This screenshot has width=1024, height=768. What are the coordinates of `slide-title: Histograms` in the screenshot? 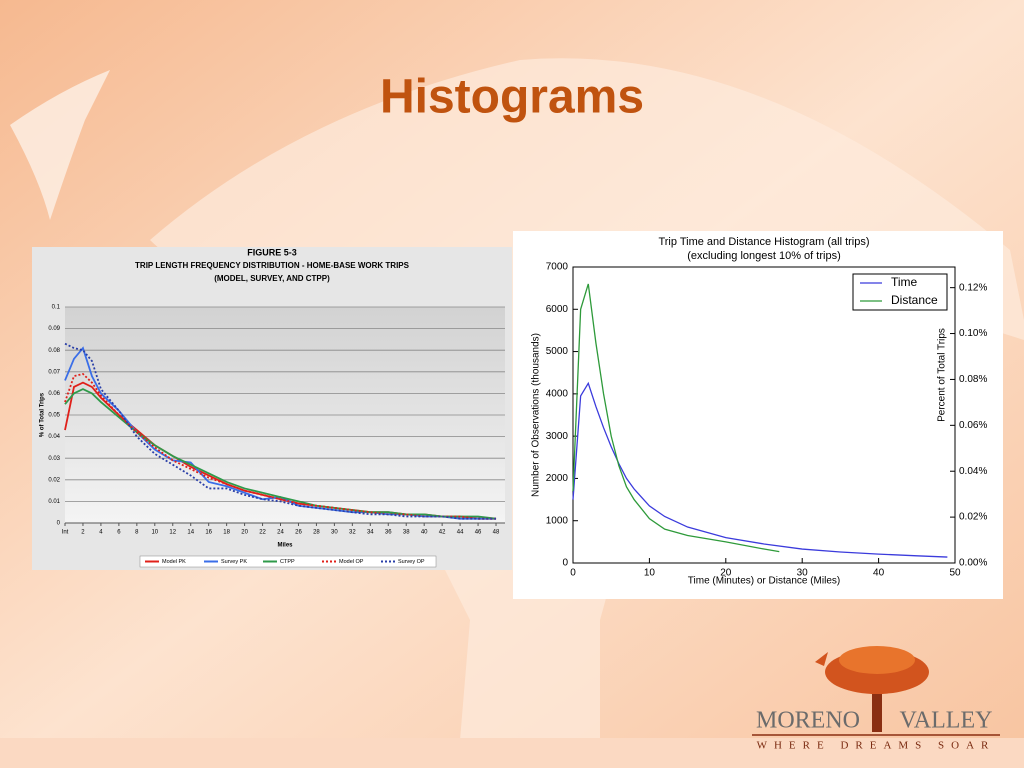 It's located at (512, 97).